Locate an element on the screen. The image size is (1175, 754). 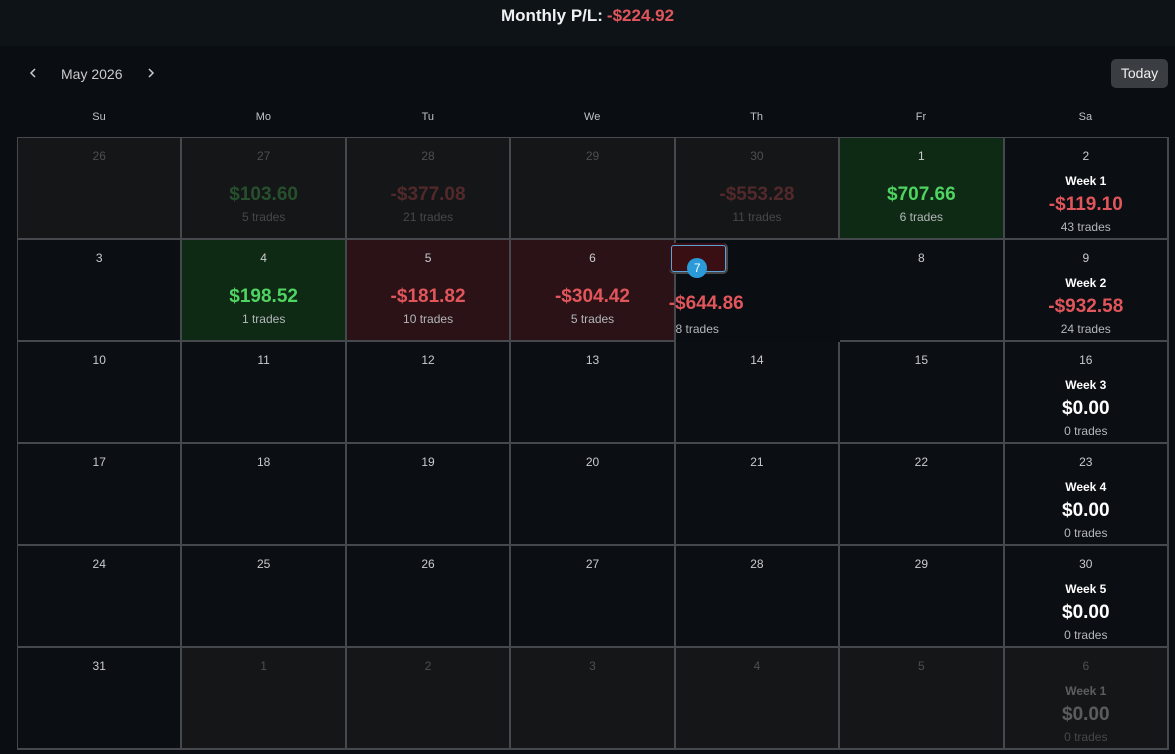
day-cell: 19 is located at coordinates (429, 495).